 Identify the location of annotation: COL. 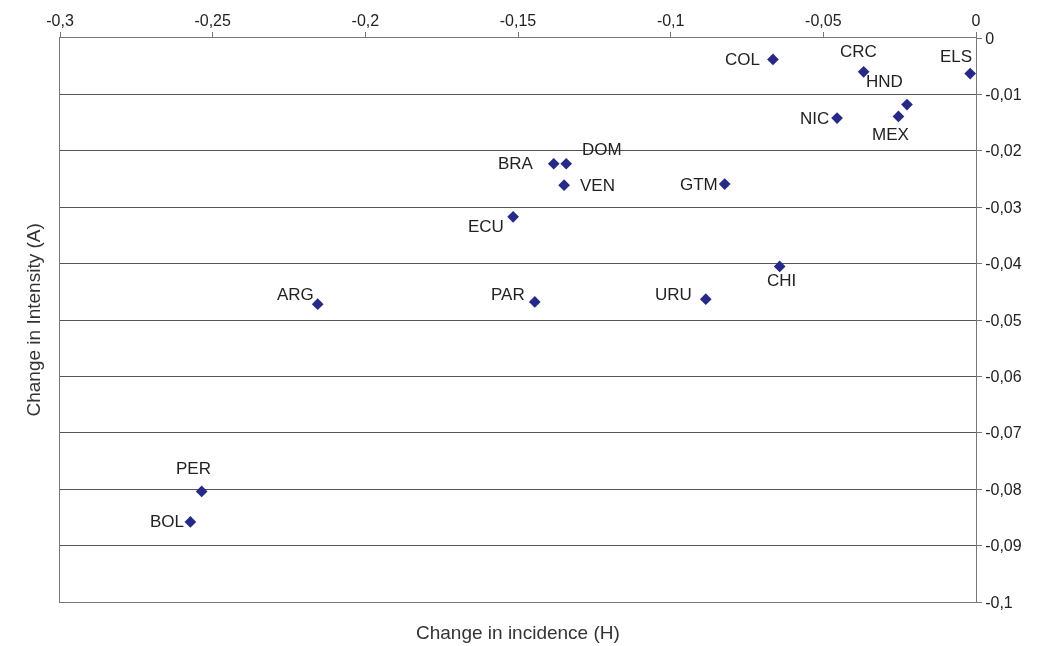
(742, 59).